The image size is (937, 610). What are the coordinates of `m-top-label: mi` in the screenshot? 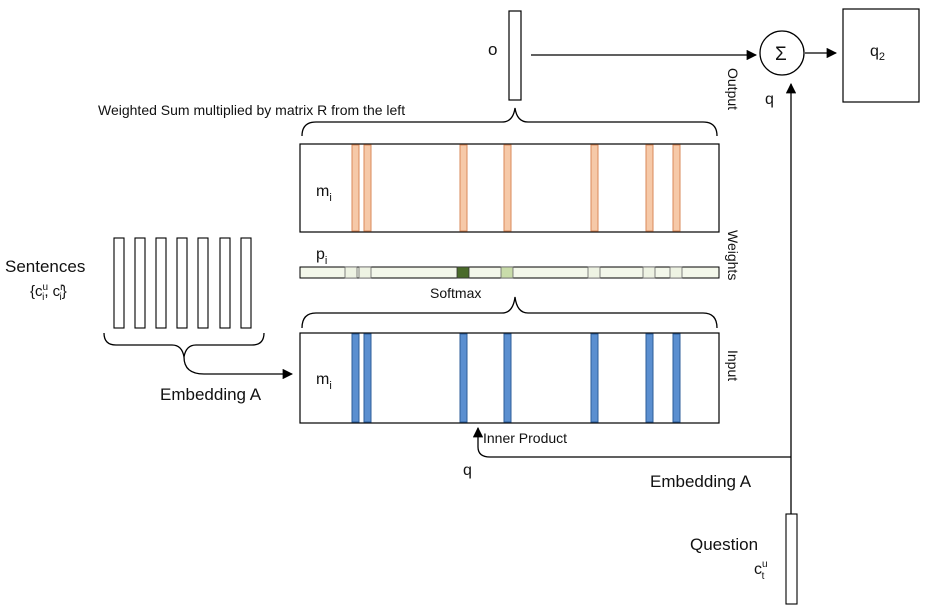 It's located at (324, 193).